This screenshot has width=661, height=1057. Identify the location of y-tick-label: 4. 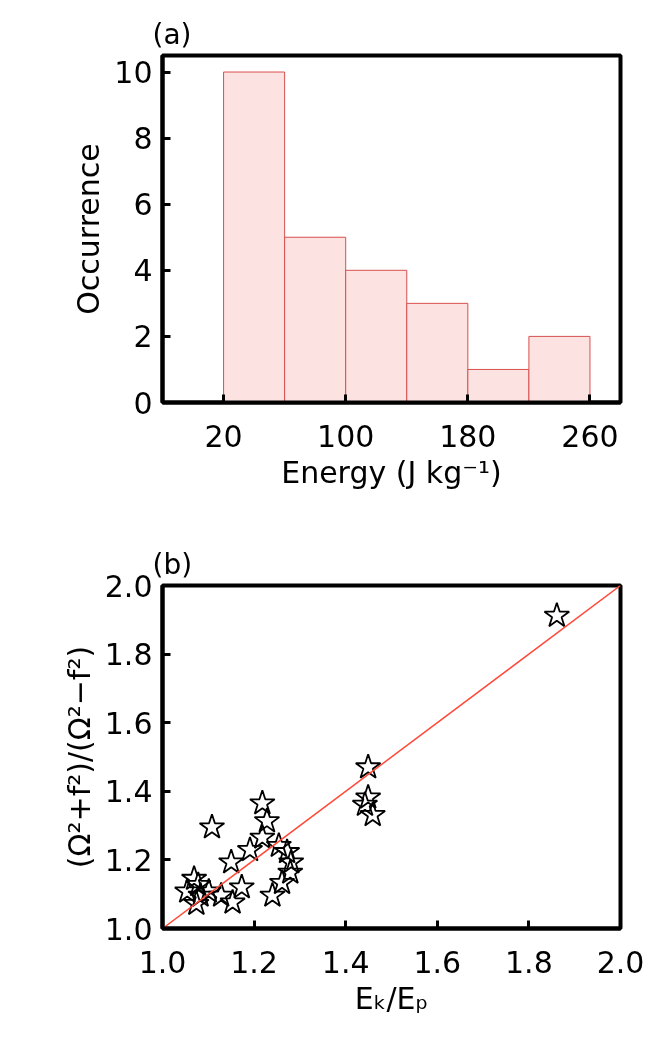
(143, 271).